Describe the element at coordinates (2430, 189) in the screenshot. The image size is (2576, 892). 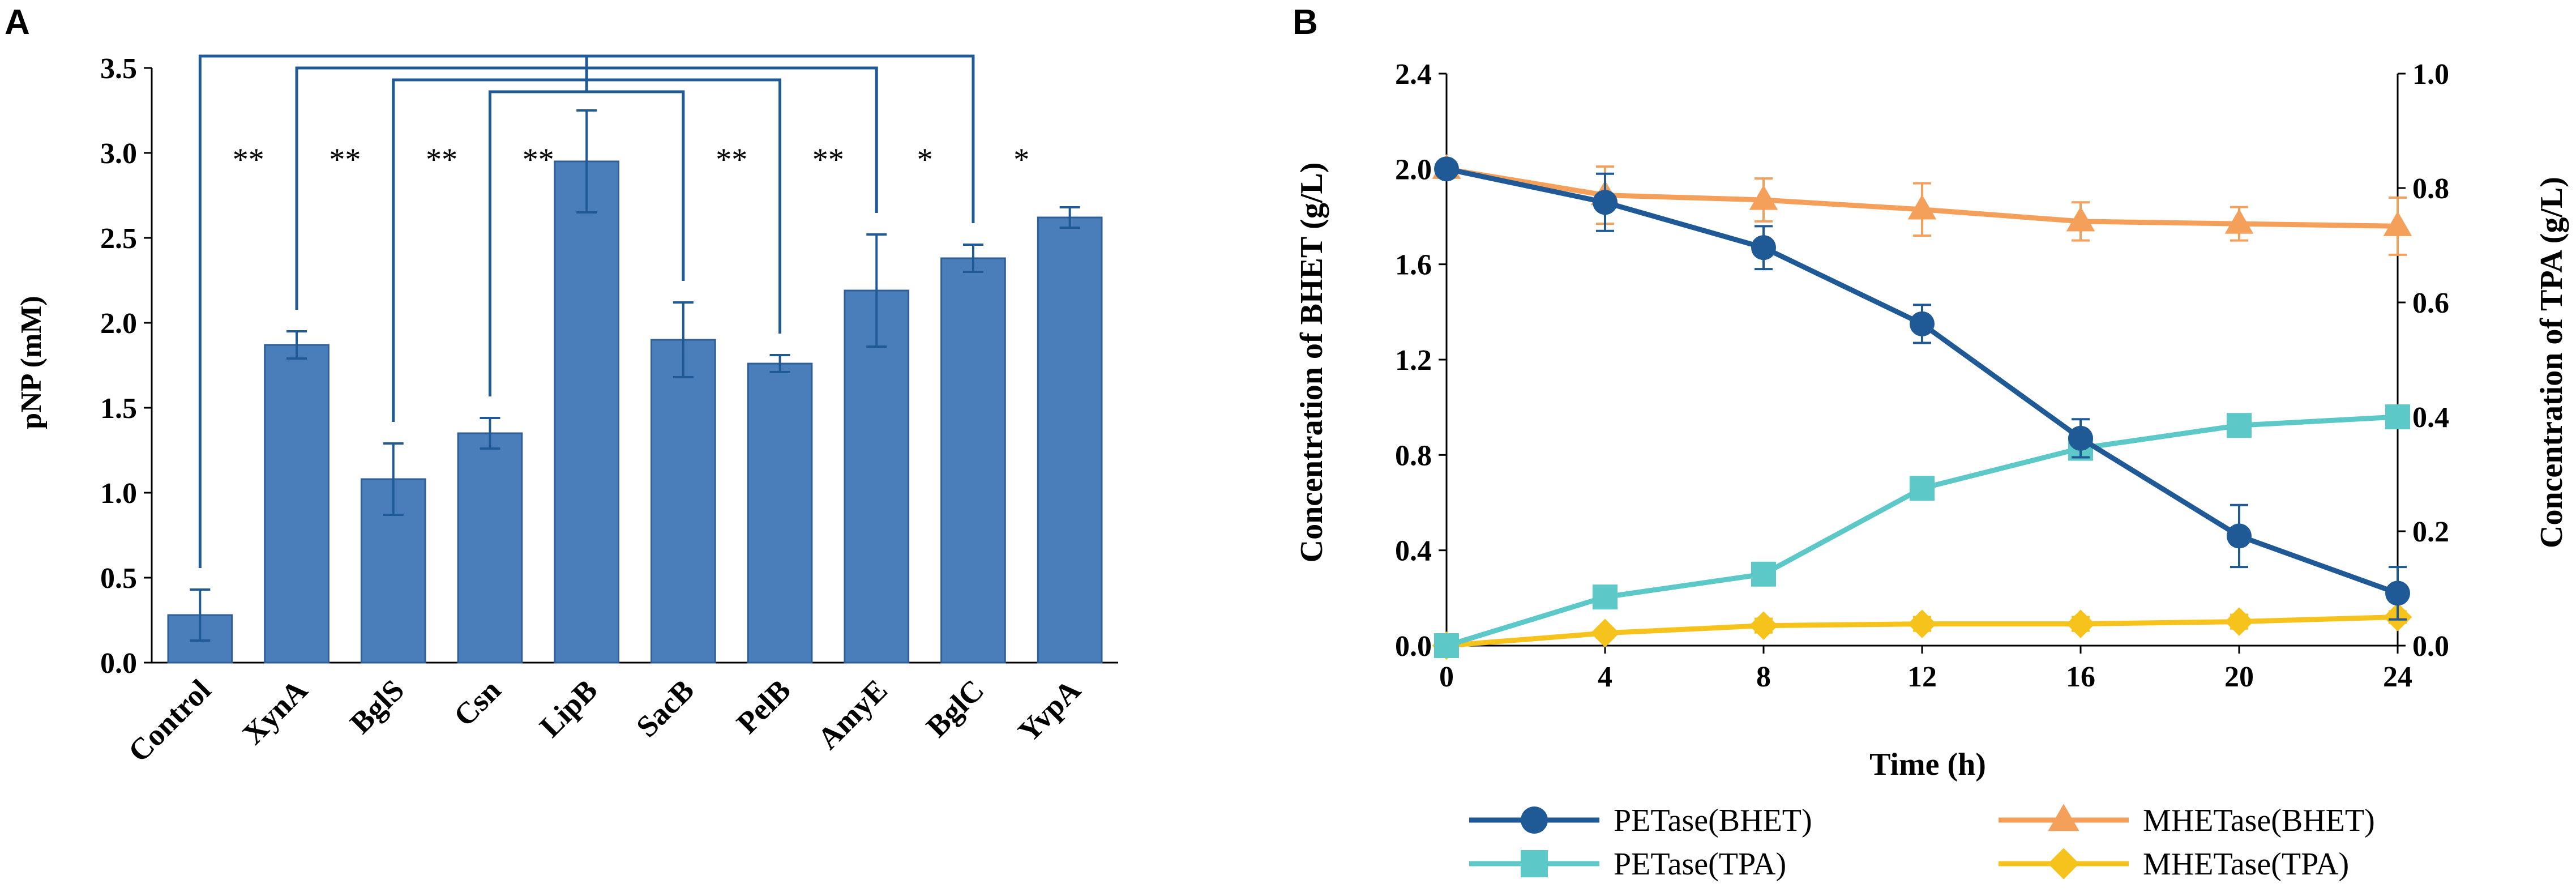
I see `right-tick-label: 0.8` at that location.